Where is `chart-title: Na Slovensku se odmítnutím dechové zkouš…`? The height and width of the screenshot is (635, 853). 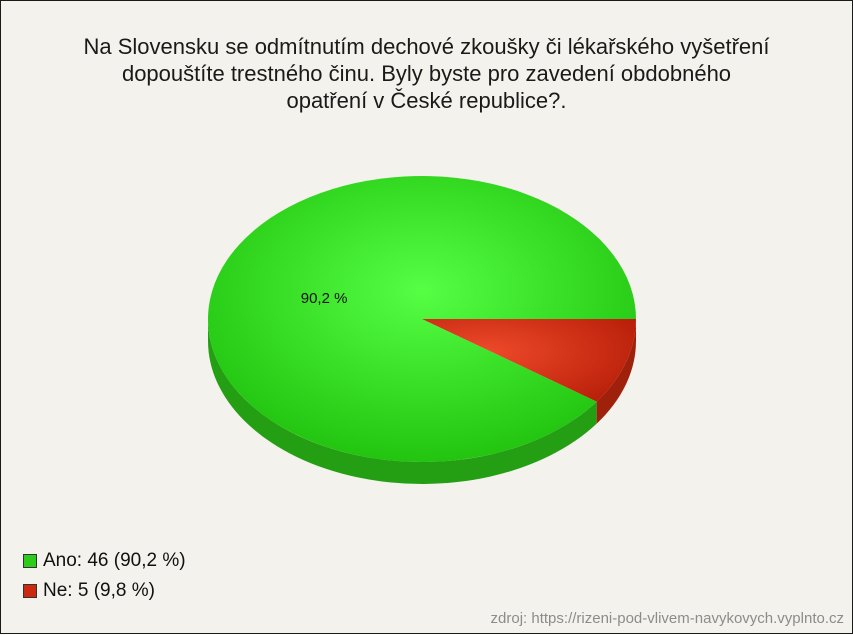 chart-title: Na Slovensku se odmítnutím dechové zkouš… is located at coordinates (426, 73).